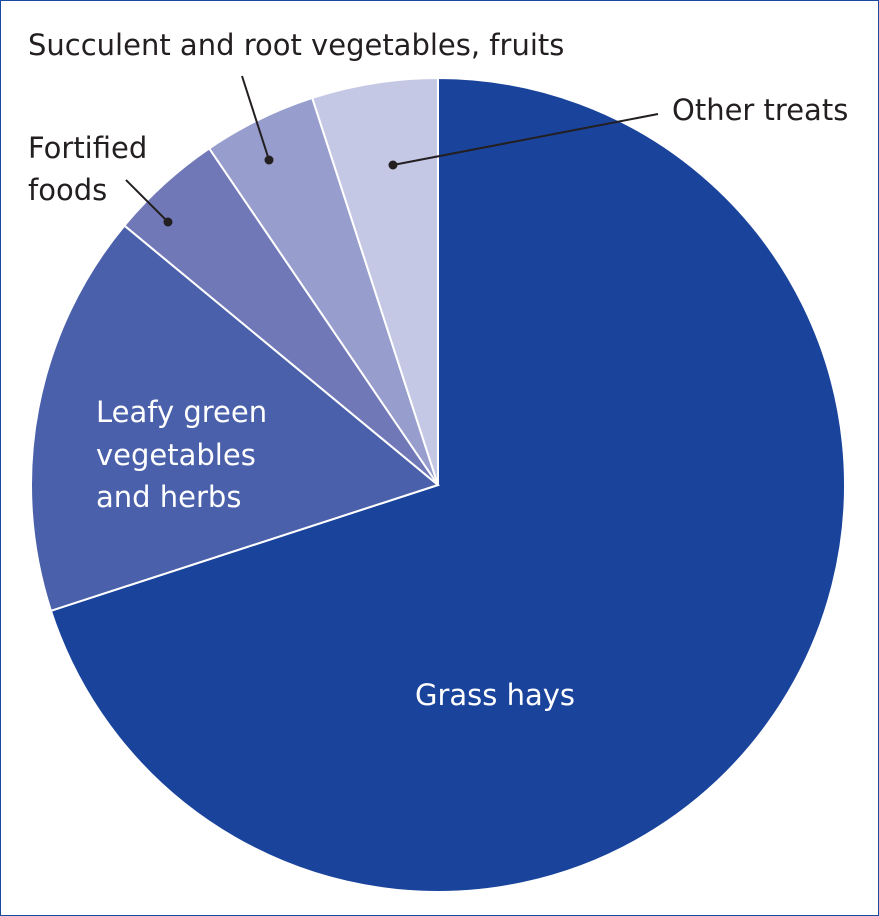 Image resolution: width=879 pixels, height=916 pixels. I want to click on label-other-treats: Other treats, so click(760, 110).